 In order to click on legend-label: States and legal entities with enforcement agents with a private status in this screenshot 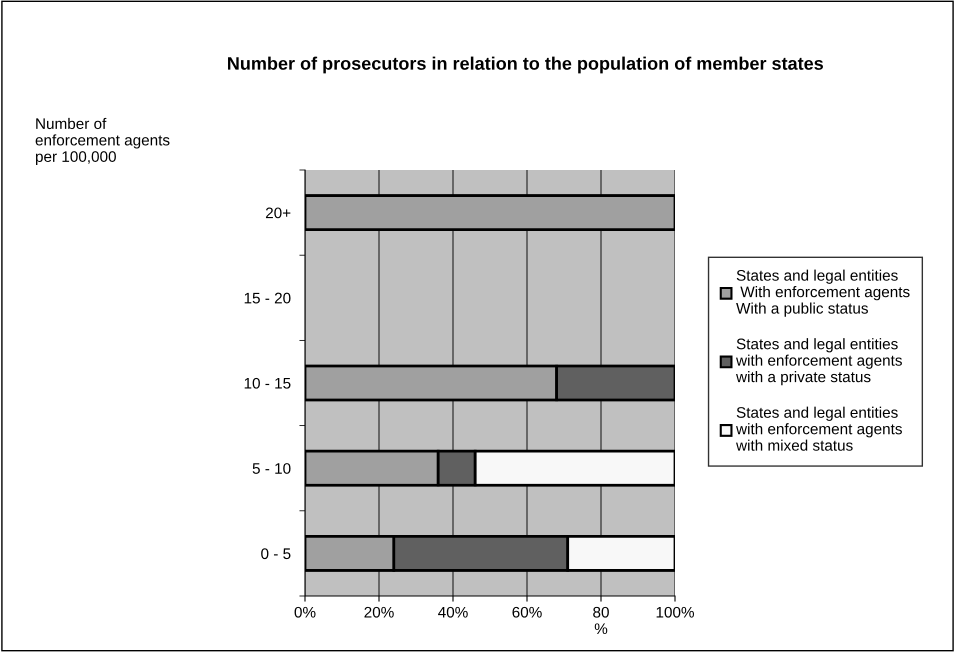, I will do `click(819, 362)`.